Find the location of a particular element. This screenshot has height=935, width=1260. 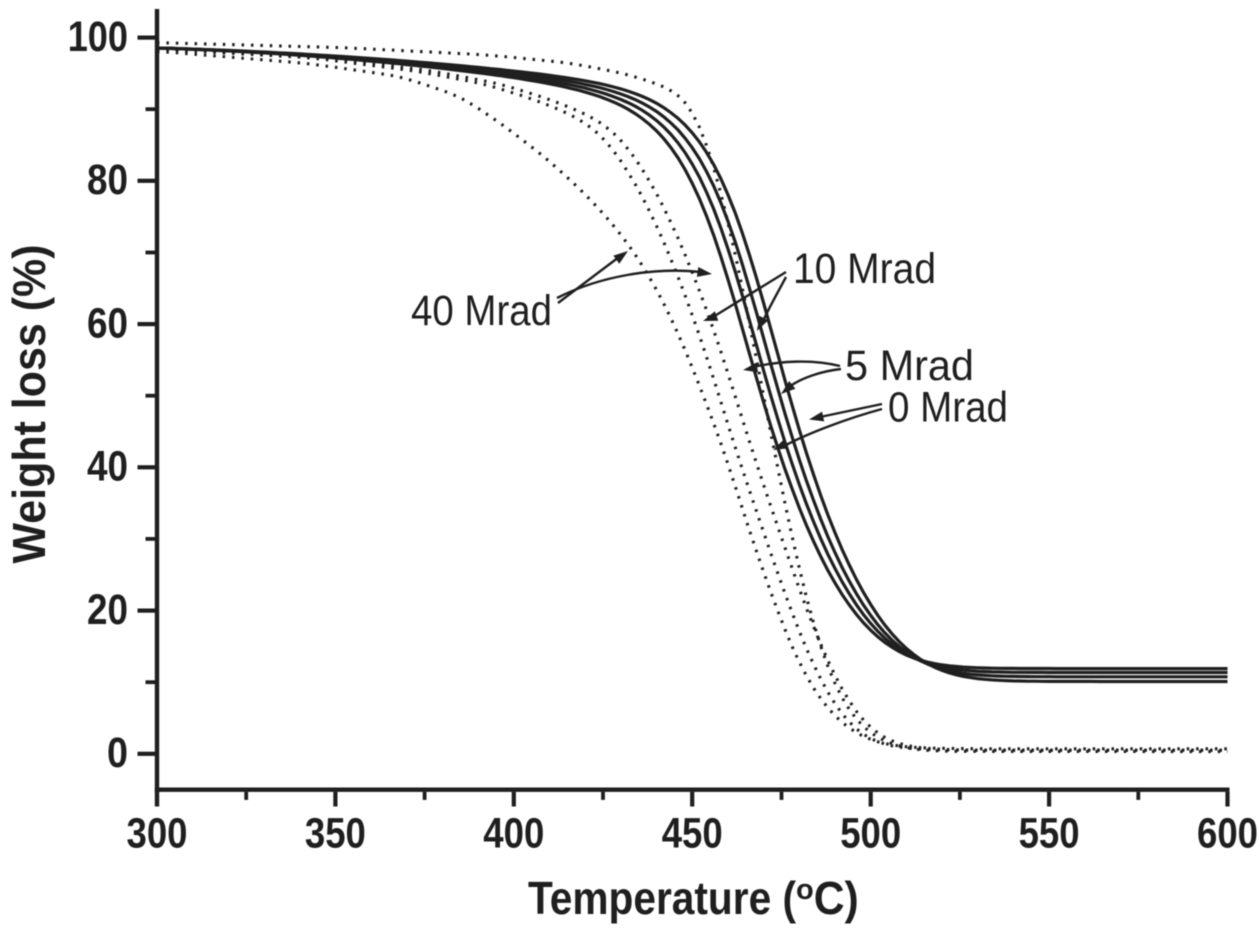

svg-text: 350 is located at coordinates (335, 834).